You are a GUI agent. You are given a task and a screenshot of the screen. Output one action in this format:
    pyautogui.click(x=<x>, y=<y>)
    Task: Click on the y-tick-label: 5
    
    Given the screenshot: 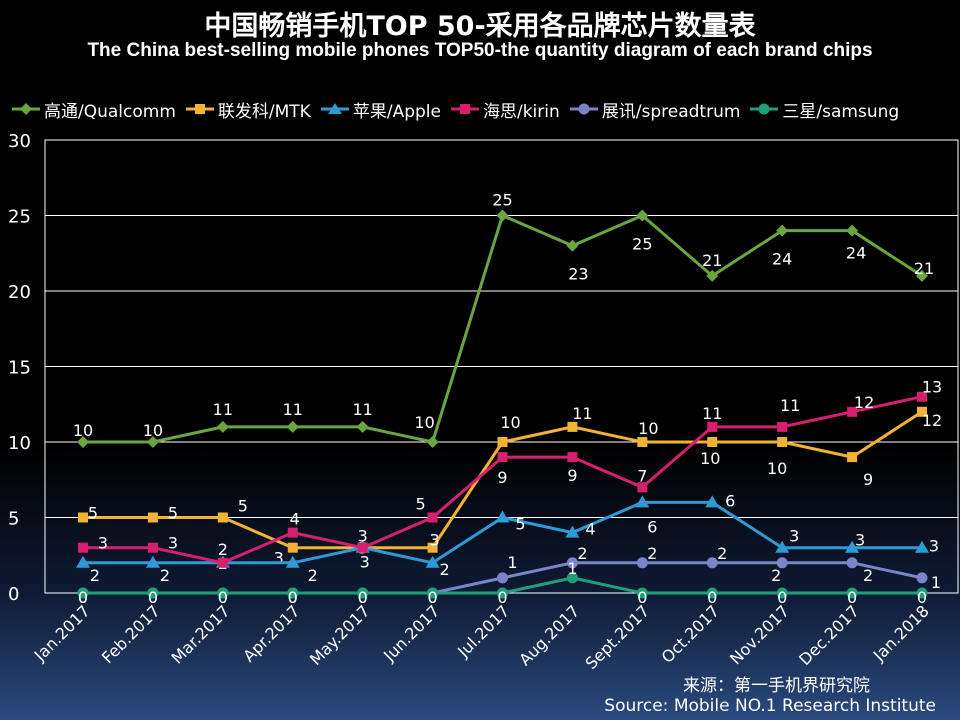 What is the action you would take?
    pyautogui.click(x=13, y=519)
    